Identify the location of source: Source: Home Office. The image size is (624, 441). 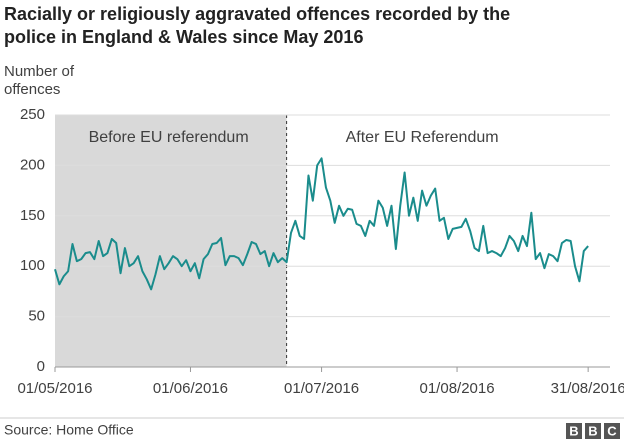
(69, 430).